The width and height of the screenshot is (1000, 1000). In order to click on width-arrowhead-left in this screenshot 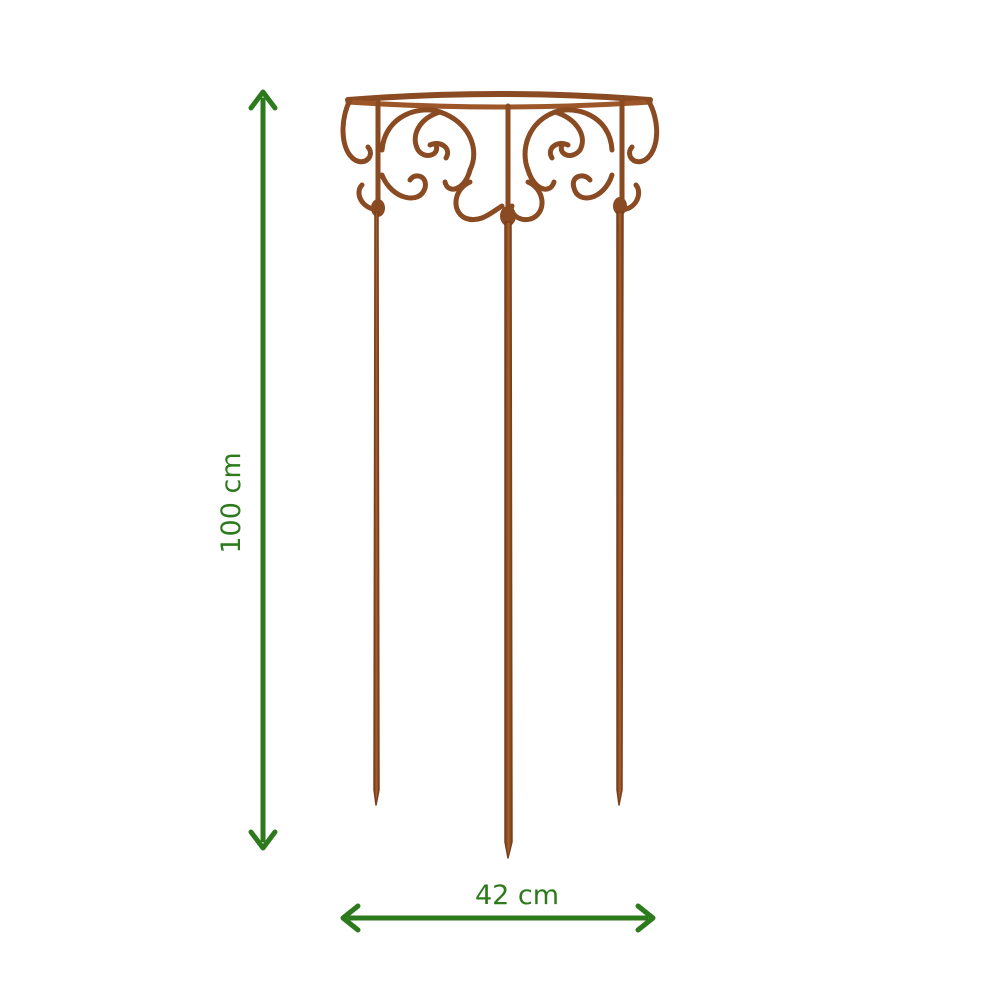, I will do `click(350, 918)`.